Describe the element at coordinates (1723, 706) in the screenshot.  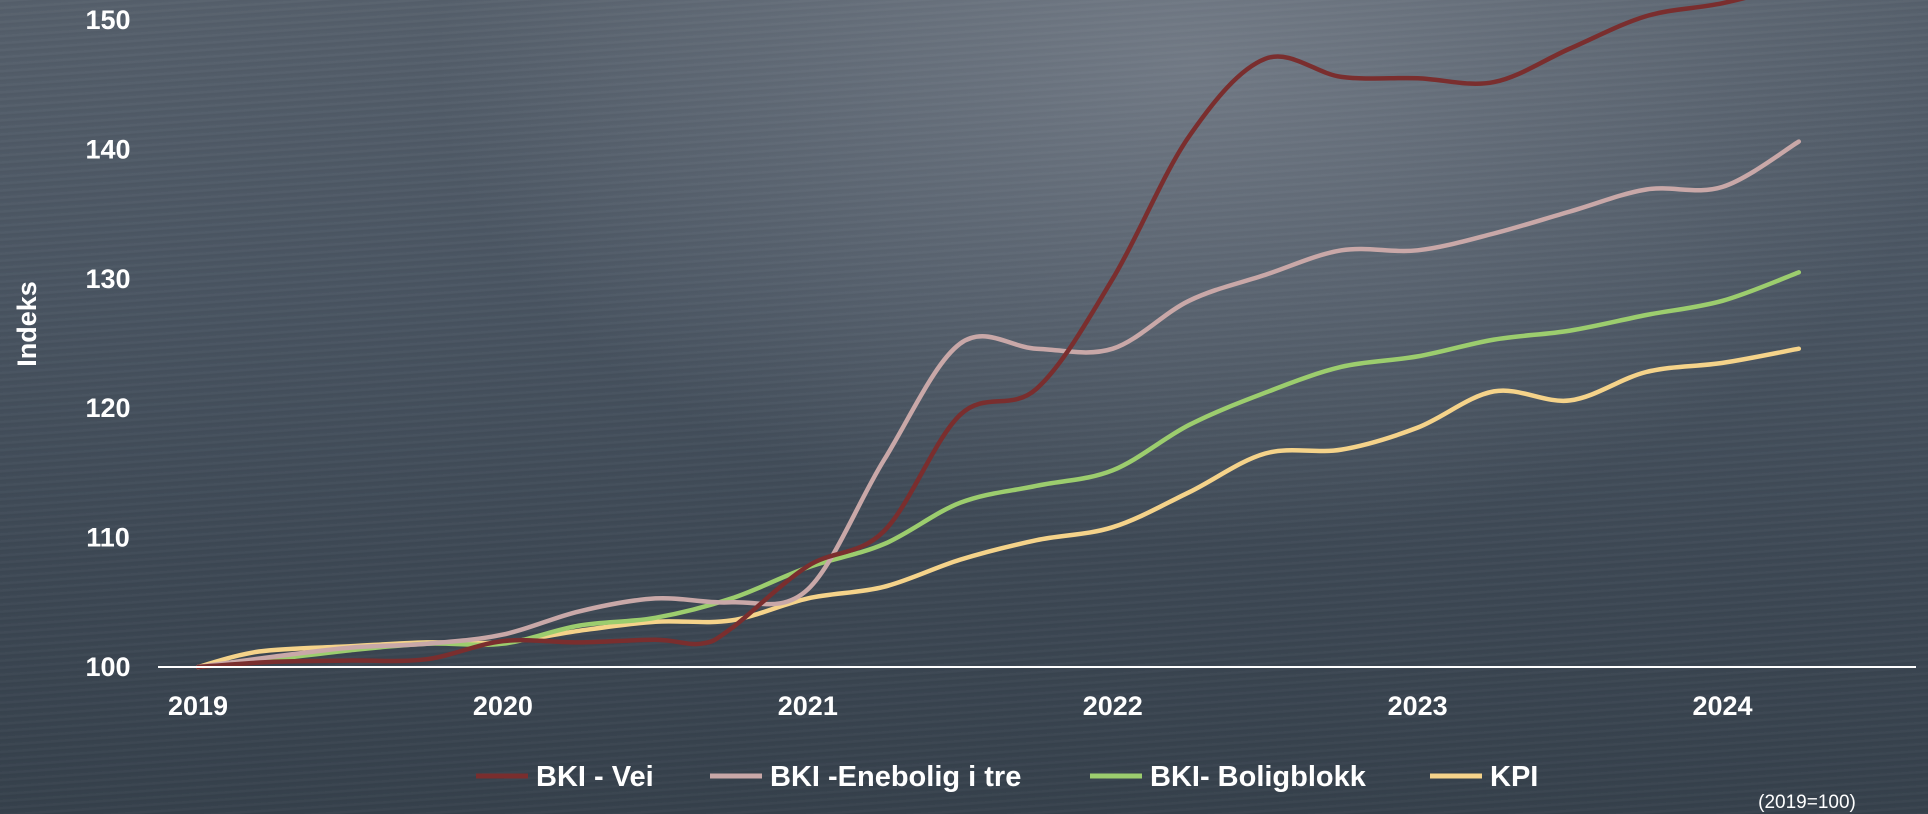
I see `x-tick-label: 2024` at that location.